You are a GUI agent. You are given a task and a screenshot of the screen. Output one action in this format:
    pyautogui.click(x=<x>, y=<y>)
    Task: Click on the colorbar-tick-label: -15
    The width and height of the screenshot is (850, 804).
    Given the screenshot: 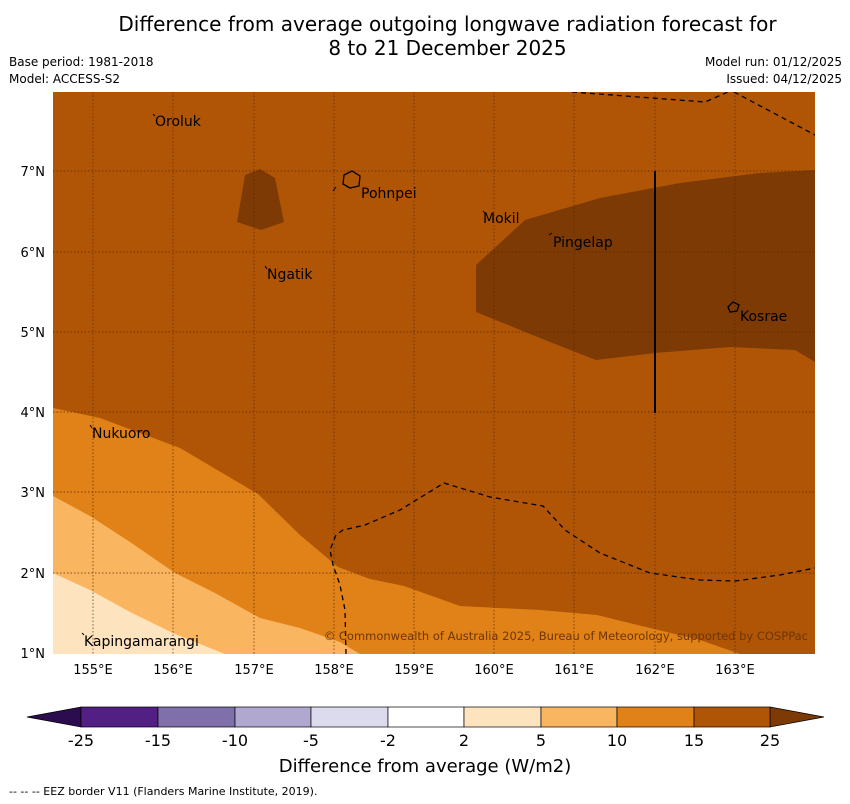 What is the action you would take?
    pyautogui.click(x=158, y=740)
    